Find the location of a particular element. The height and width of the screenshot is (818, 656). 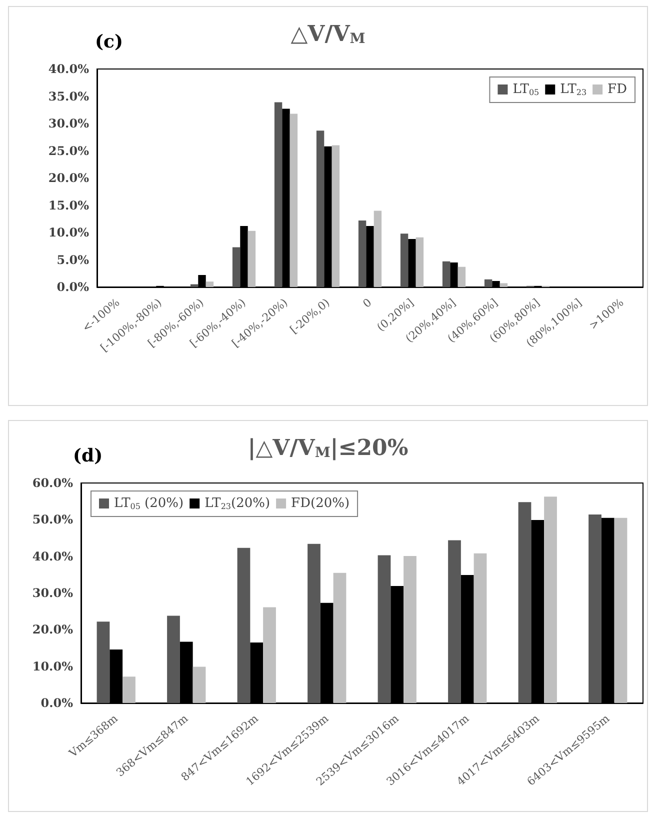

y-tick-label: 15.0% is located at coordinates (69, 205).